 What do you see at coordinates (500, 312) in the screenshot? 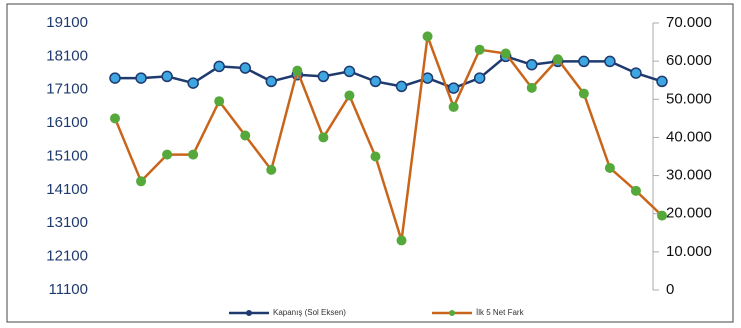
I see `legend-label: İlk 5 Net Fark` at bounding box center [500, 312].